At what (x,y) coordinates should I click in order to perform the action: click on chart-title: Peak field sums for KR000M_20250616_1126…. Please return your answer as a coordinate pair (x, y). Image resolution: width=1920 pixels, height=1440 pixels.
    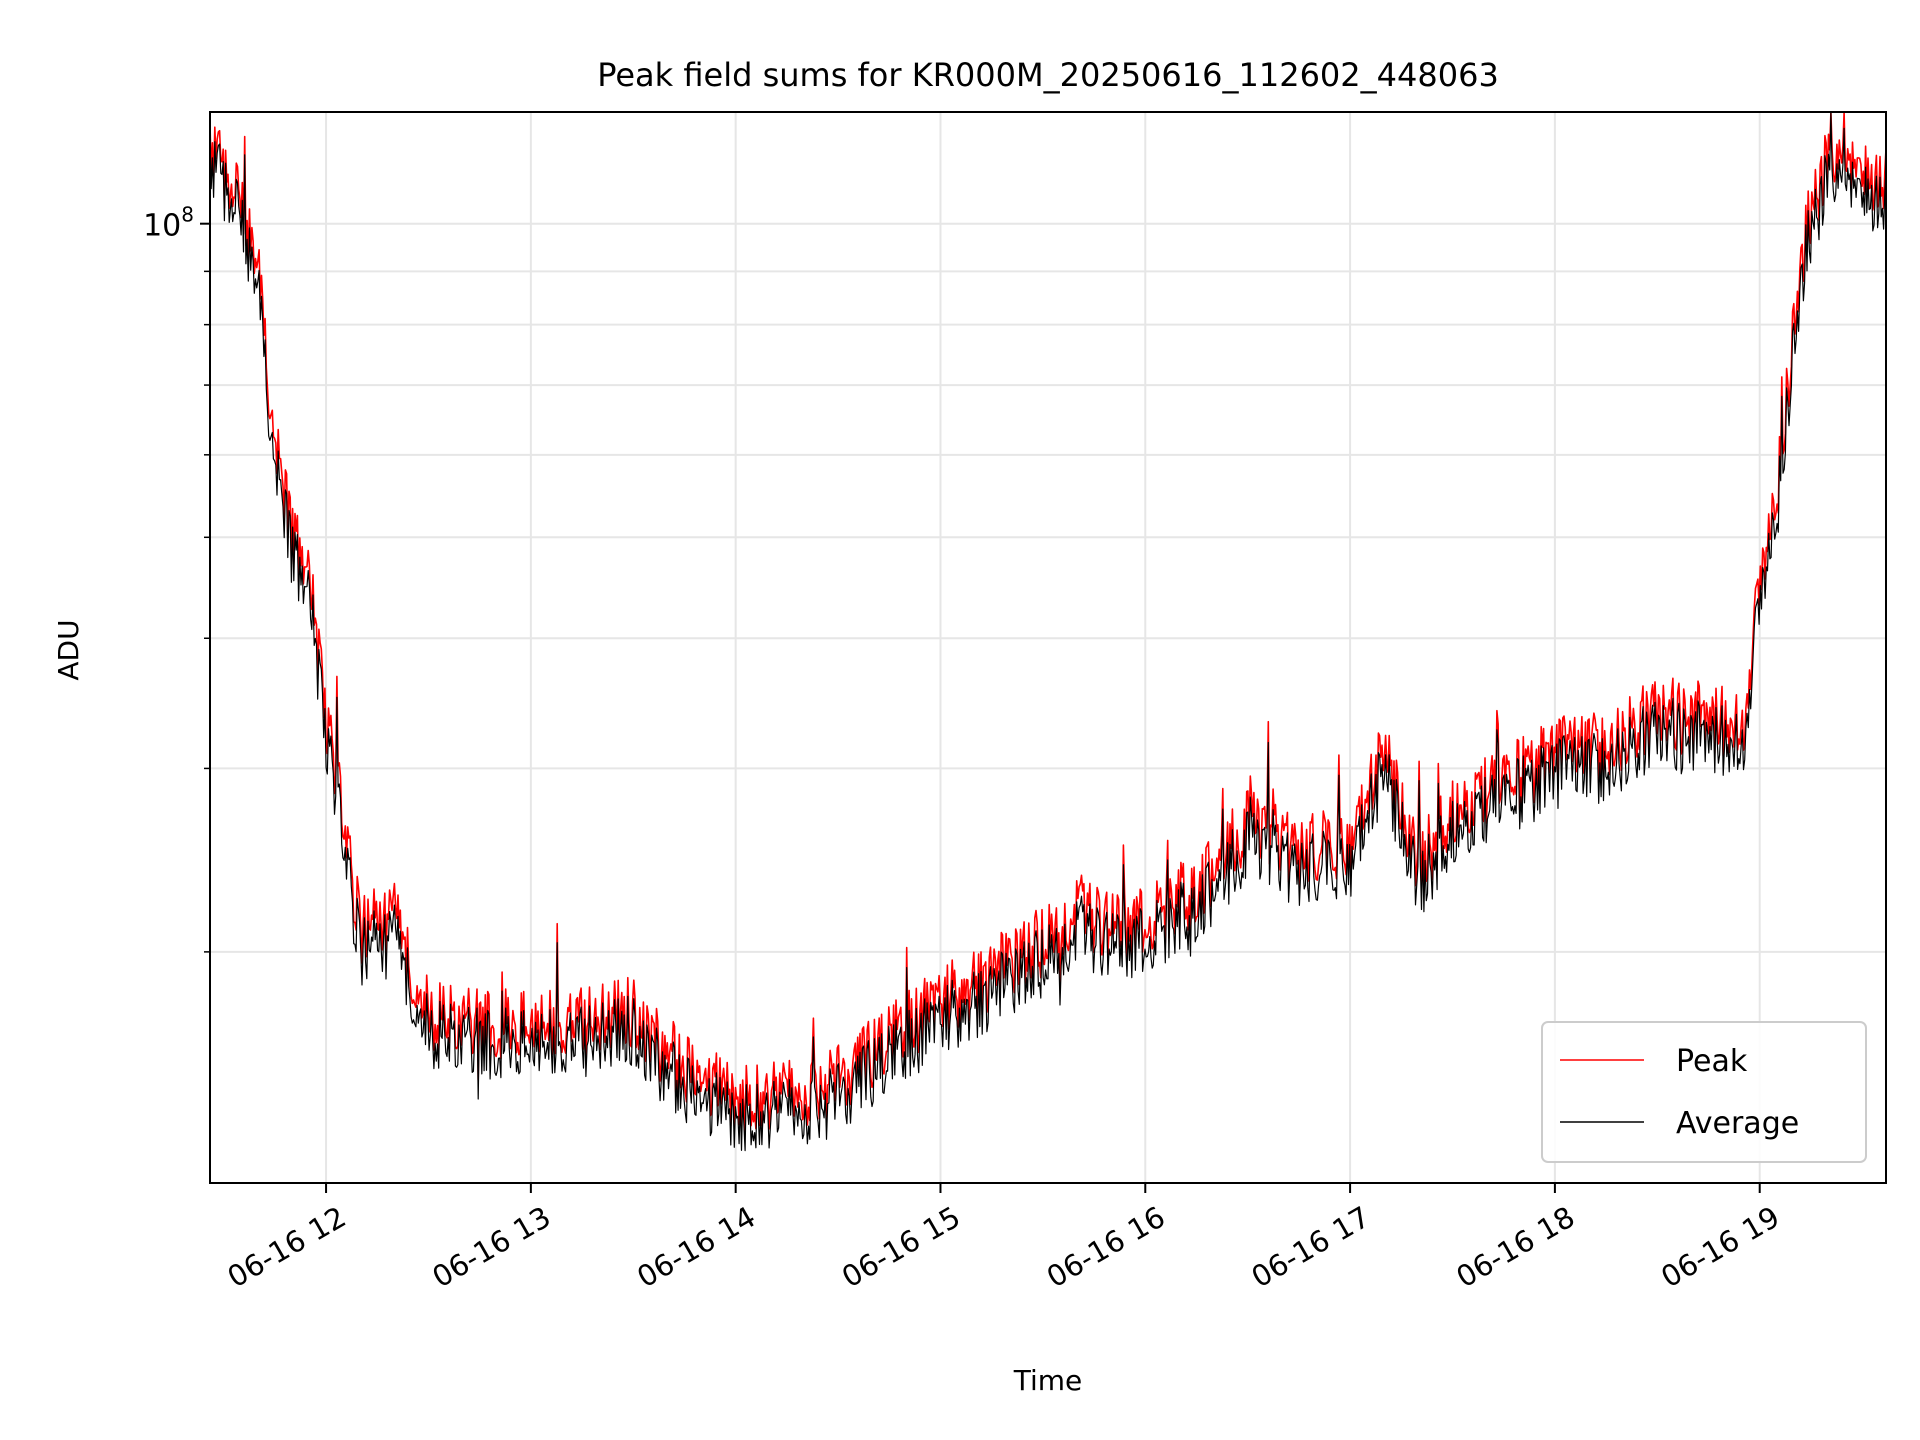
    Looking at the image, I should click on (1048, 75).